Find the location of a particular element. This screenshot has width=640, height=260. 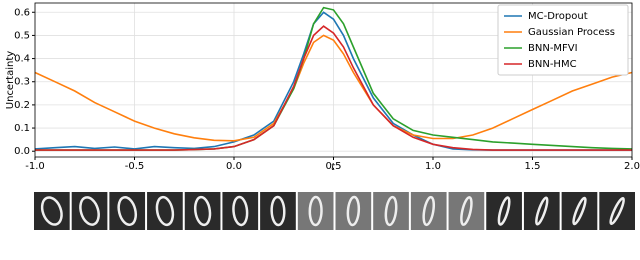

legend-label: MC-Dropout is located at coordinates (558, 16).